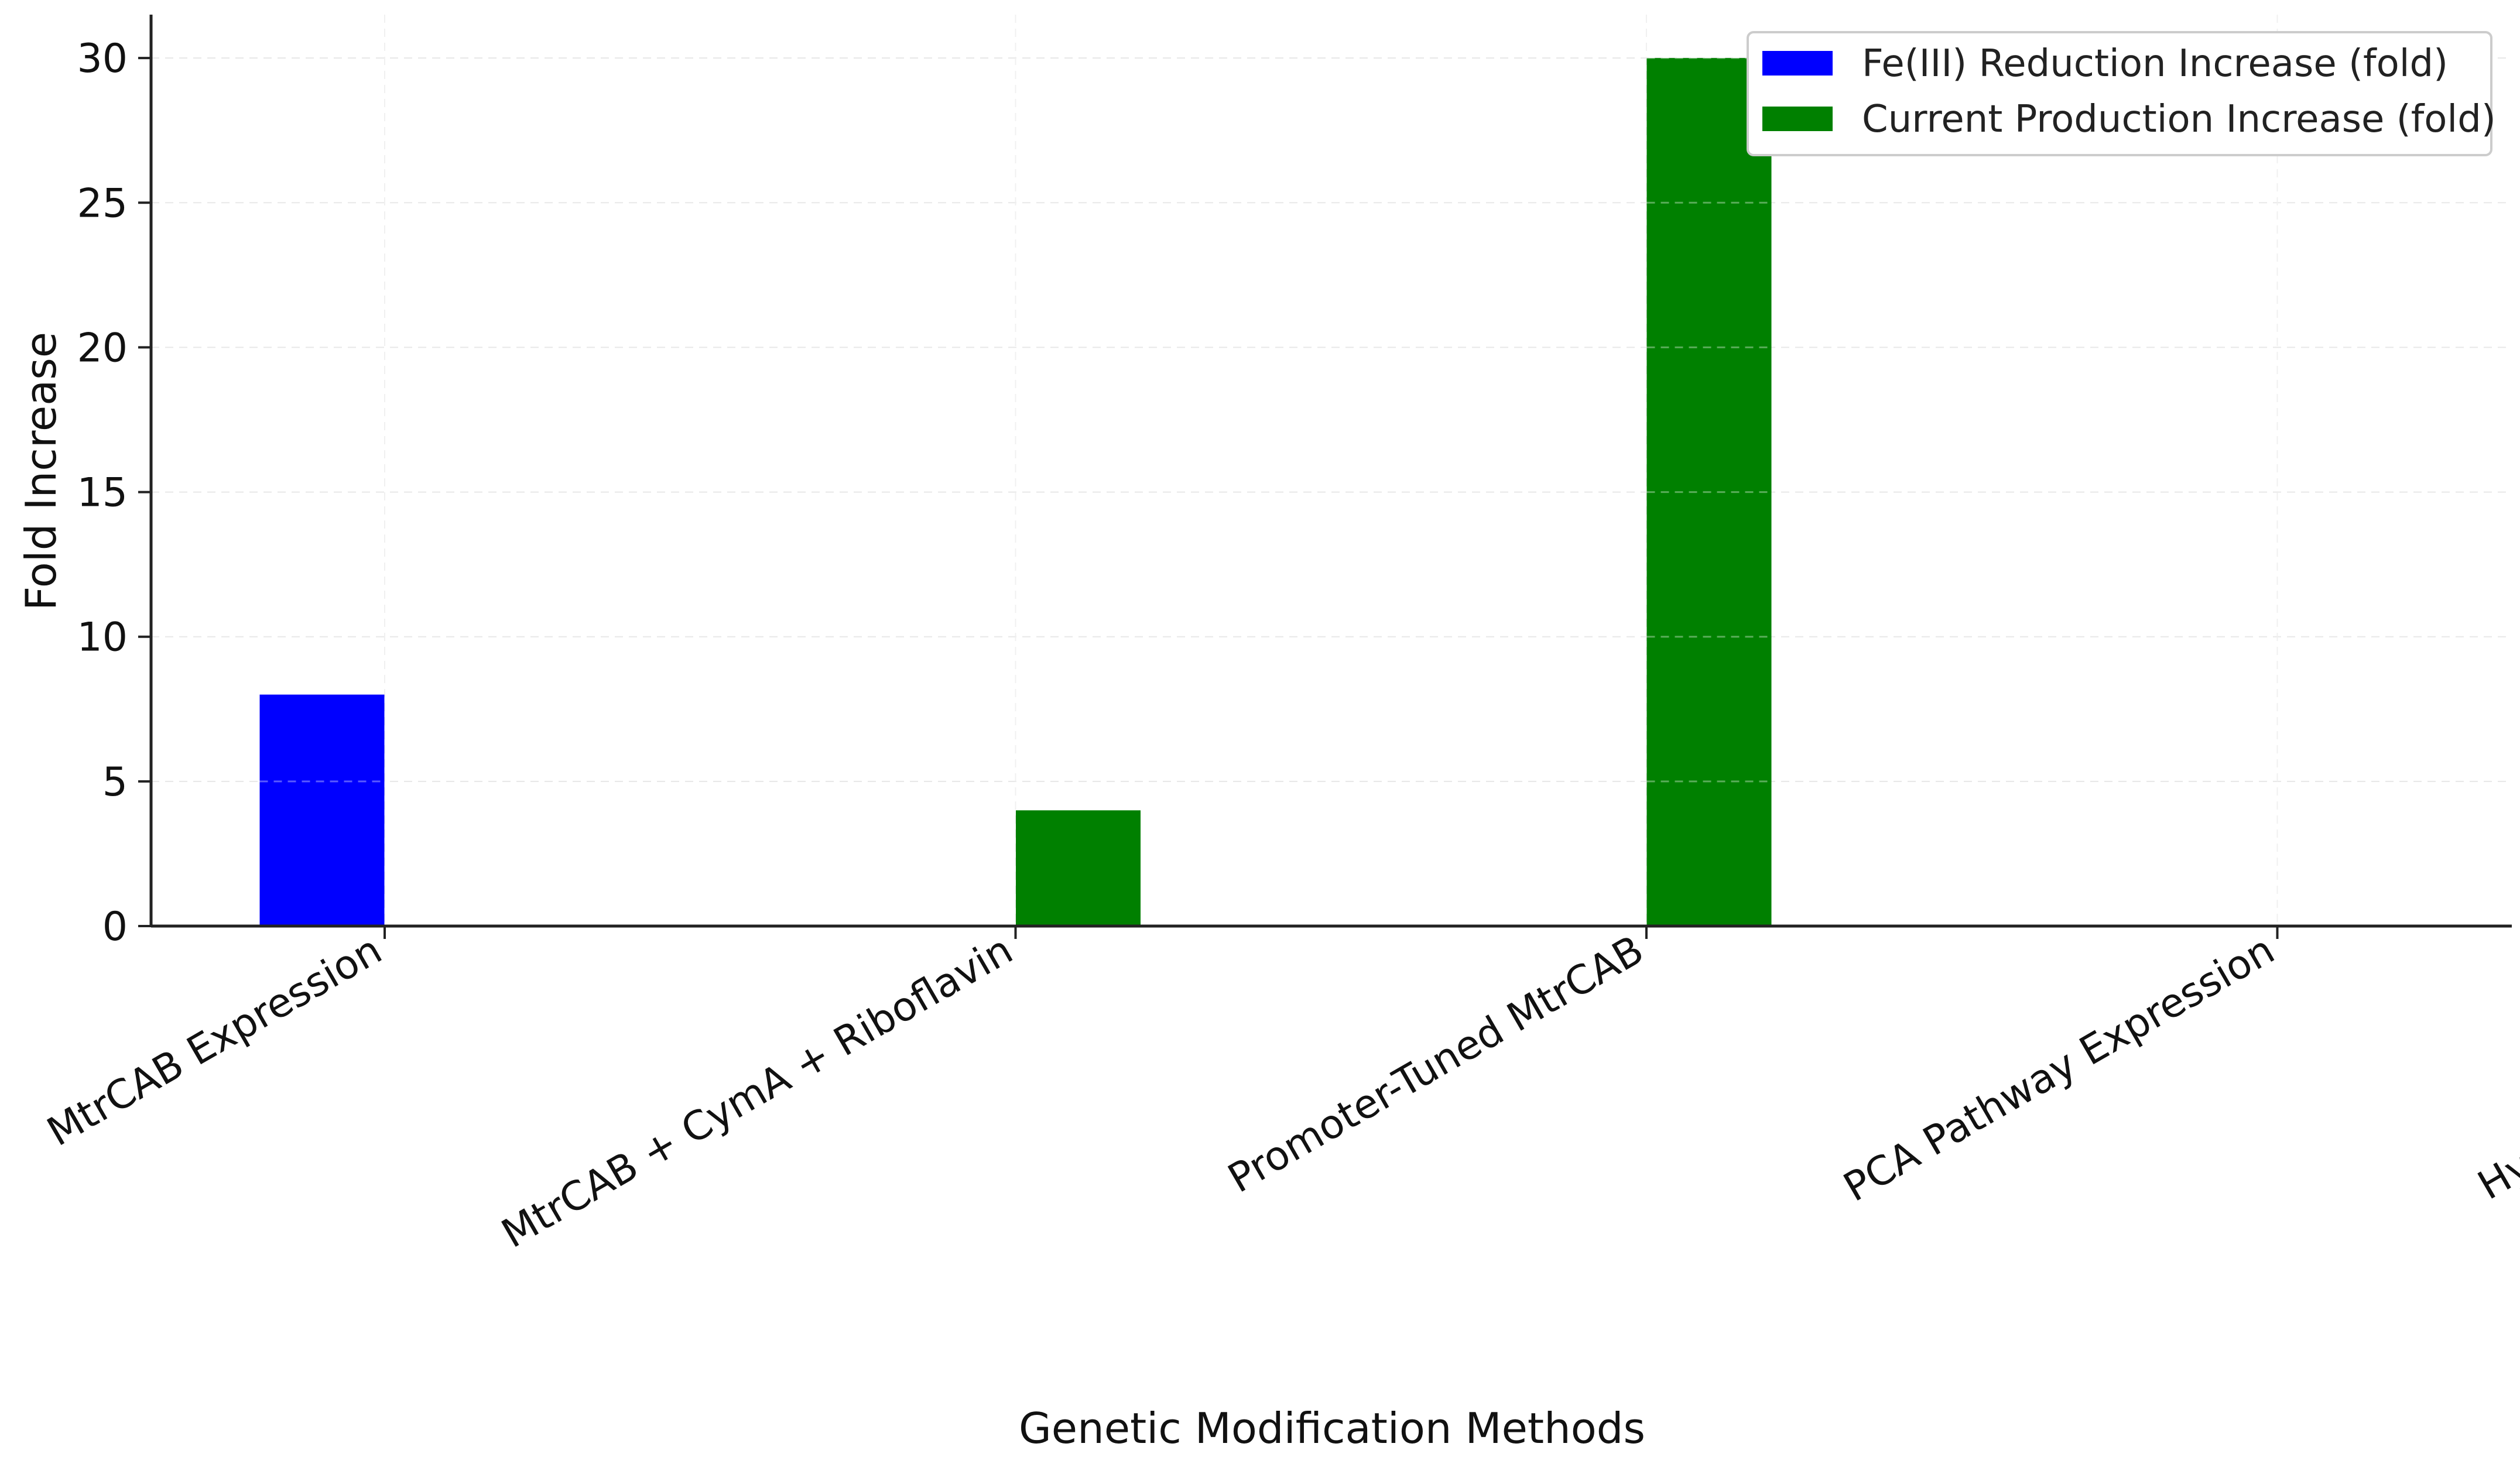 The width and height of the screenshot is (2520, 1457). I want to click on legend-swatch-current-production, so click(1797, 119).